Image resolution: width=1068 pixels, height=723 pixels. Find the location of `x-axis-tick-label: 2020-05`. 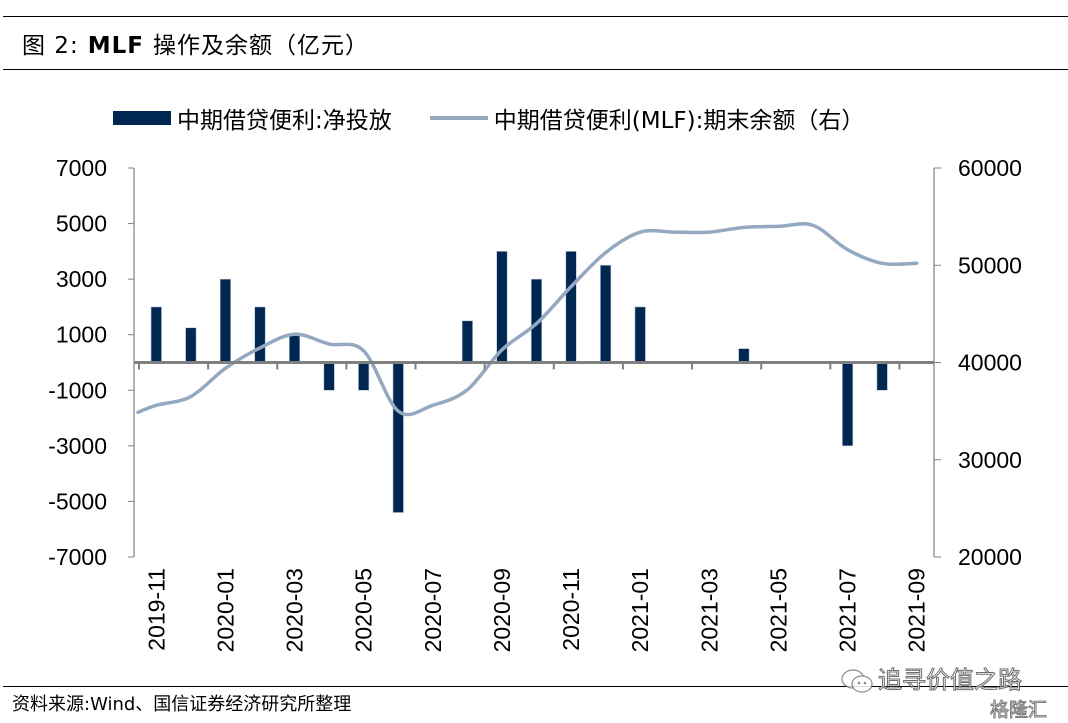

x-axis-tick-label: 2020-05 is located at coordinates (364, 610).